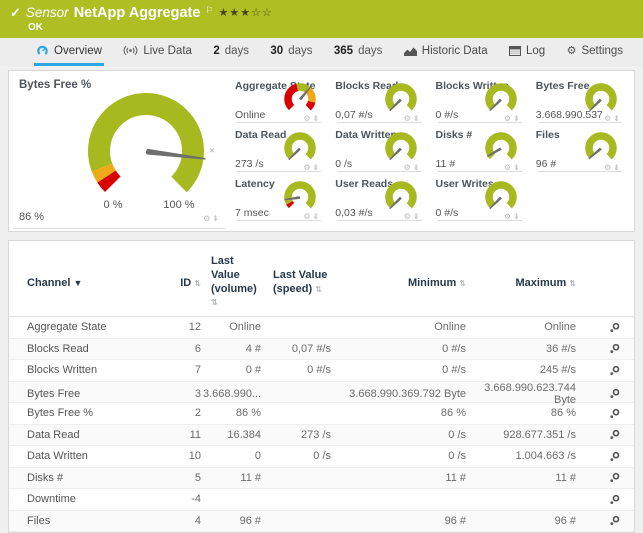 This screenshot has height=533, width=643. Describe the element at coordinates (32, 217) in the screenshot. I see `primary-gauge-value: 86 %` at that location.